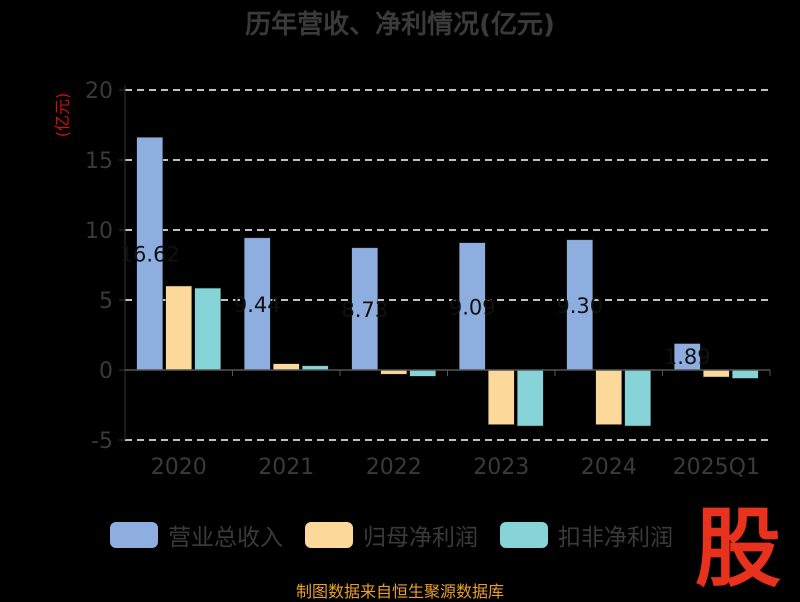 This screenshot has width=800, height=602. Describe the element at coordinates (106, 301) in the screenshot. I see `y-tick-label-2: 5` at that location.